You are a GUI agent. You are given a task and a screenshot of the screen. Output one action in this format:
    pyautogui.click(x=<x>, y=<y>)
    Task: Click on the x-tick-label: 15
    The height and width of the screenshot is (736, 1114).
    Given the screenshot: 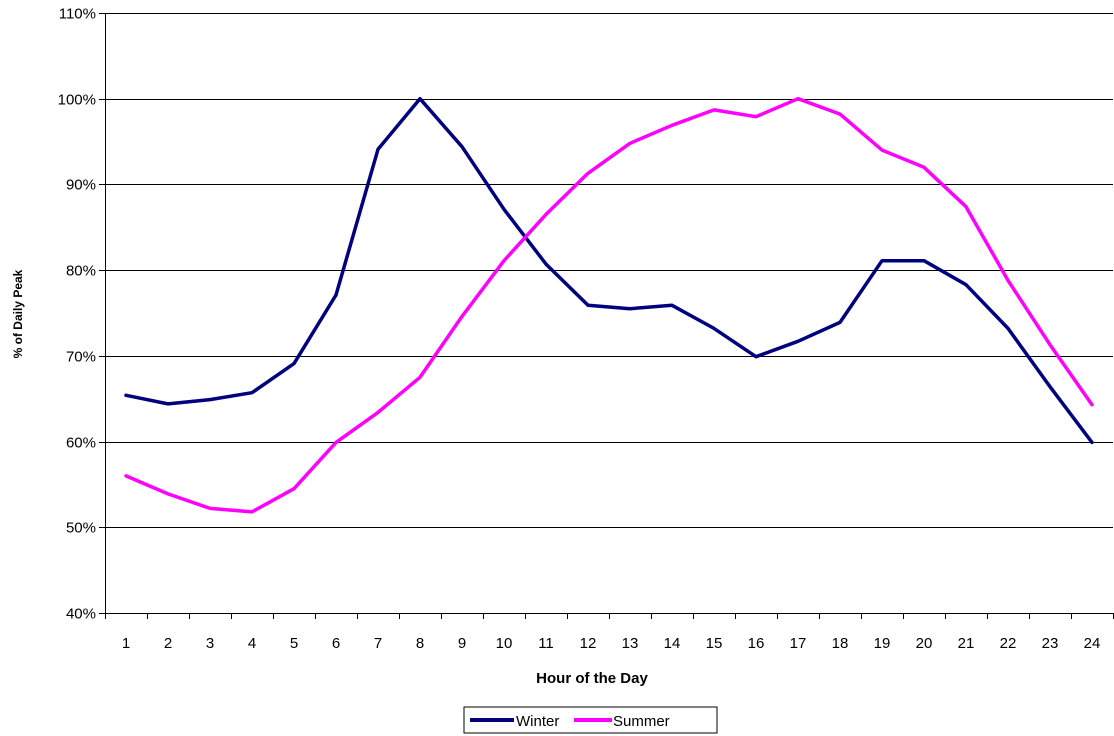 What is the action you would take?
    pyautogui.click(x=714, y=643)
    